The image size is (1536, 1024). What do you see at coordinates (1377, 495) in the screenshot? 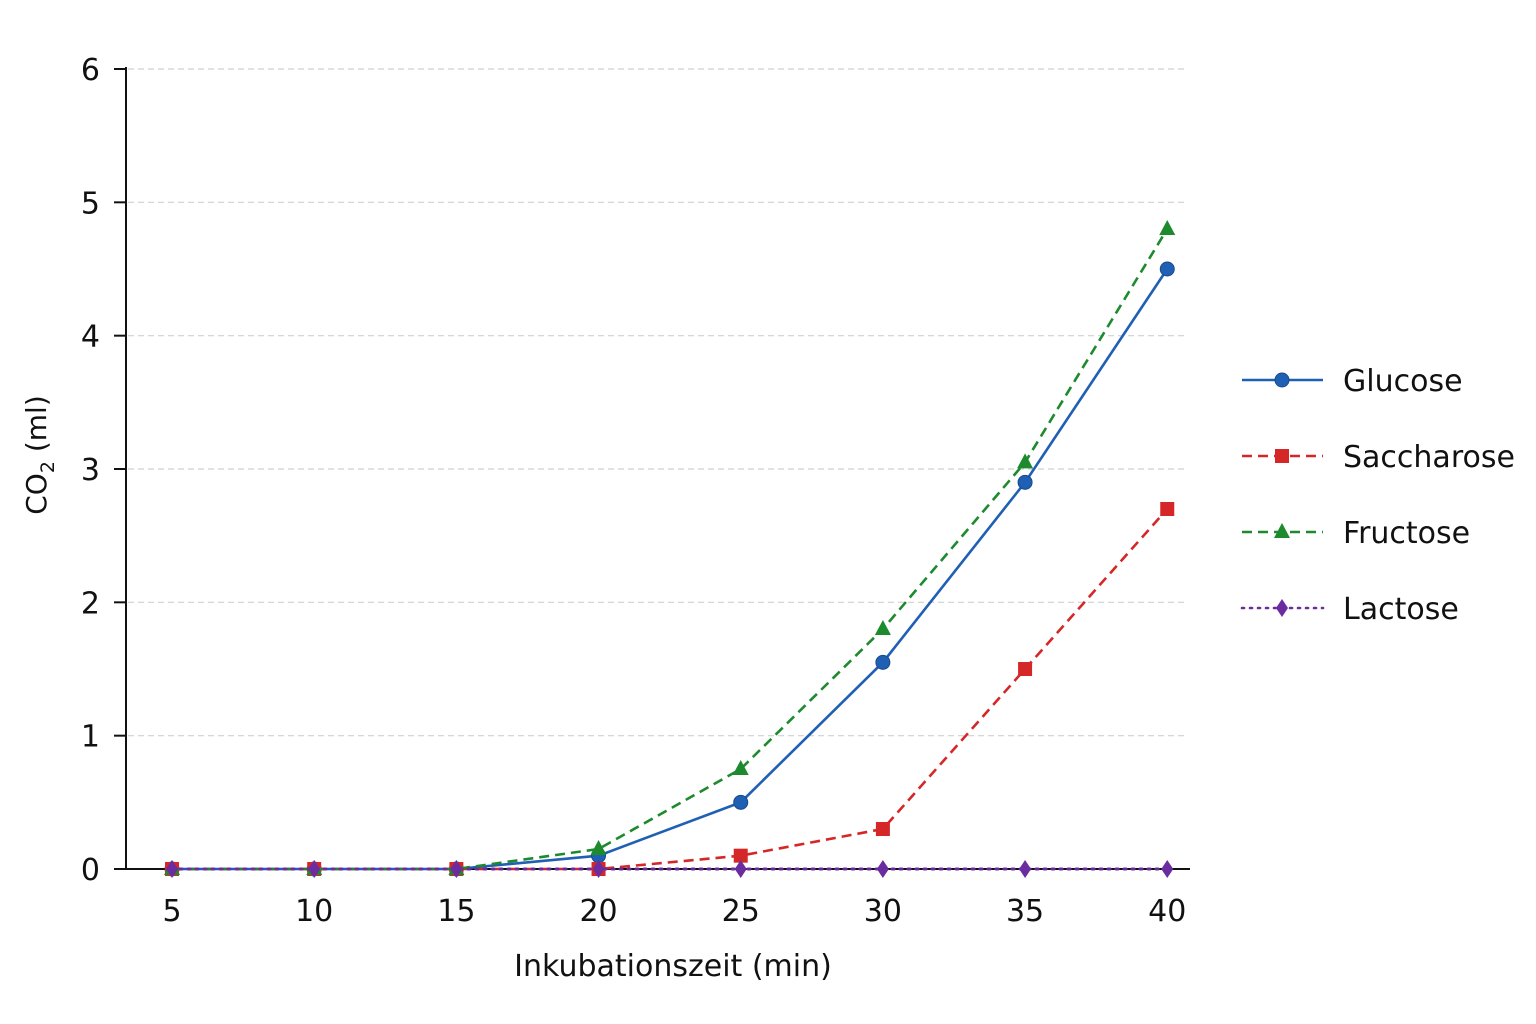
I see `legend: Glucose Saccharose Fructose Lactose` at bounding box center [1377, 495].